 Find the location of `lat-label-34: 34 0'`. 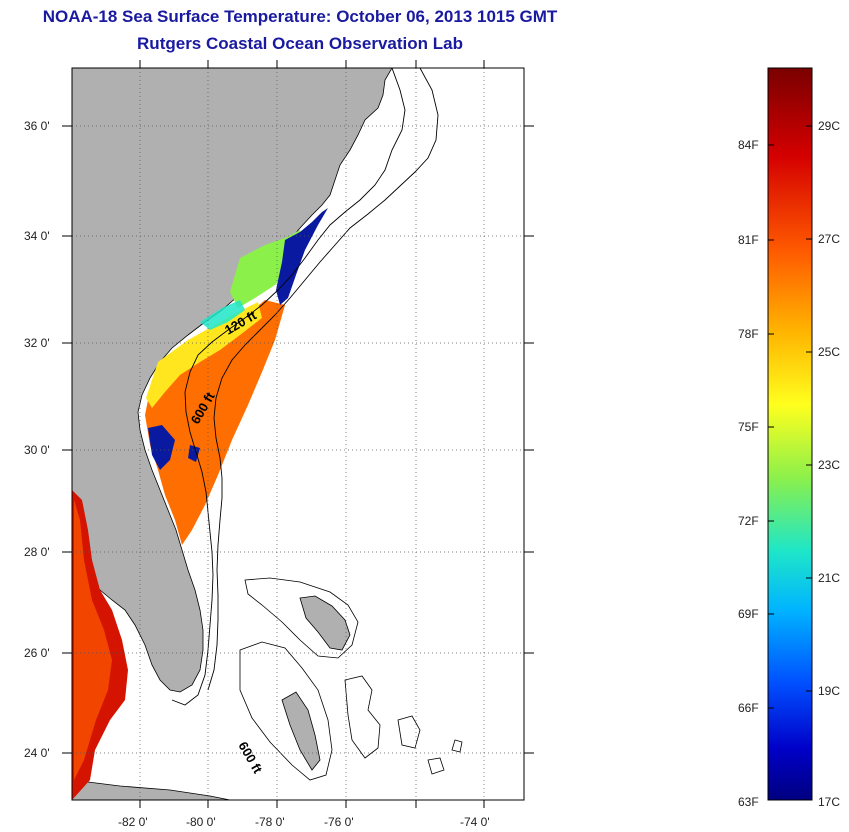

lat-label-34: 34 0' is located at coordinates (37, 236).